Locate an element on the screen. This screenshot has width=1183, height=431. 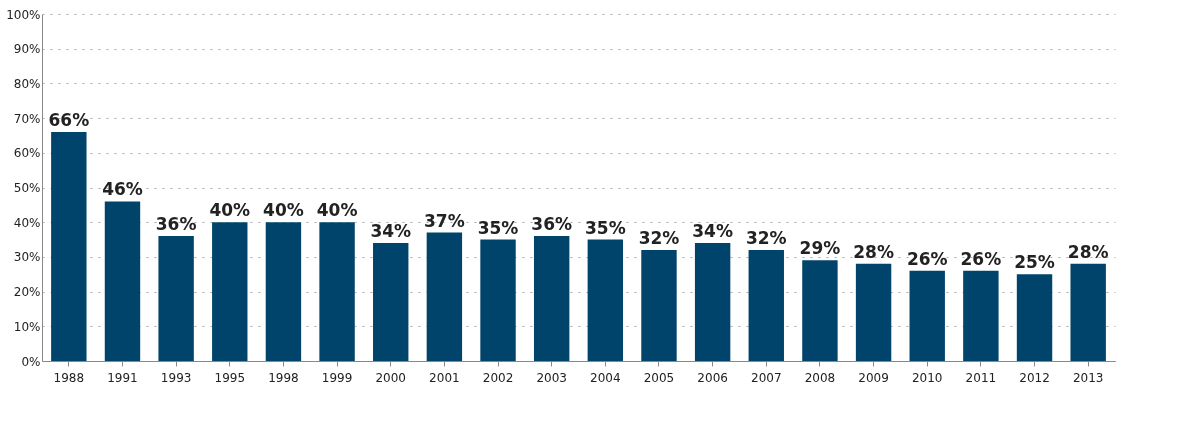
x-tick-label: 1993 is located at coordinates (176, 377).